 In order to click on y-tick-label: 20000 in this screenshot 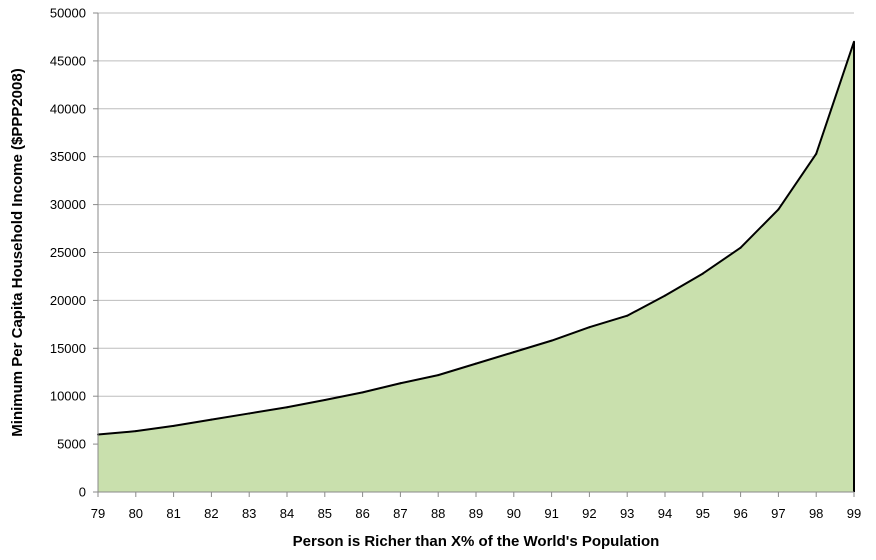, I will do `click(68, 300)`.